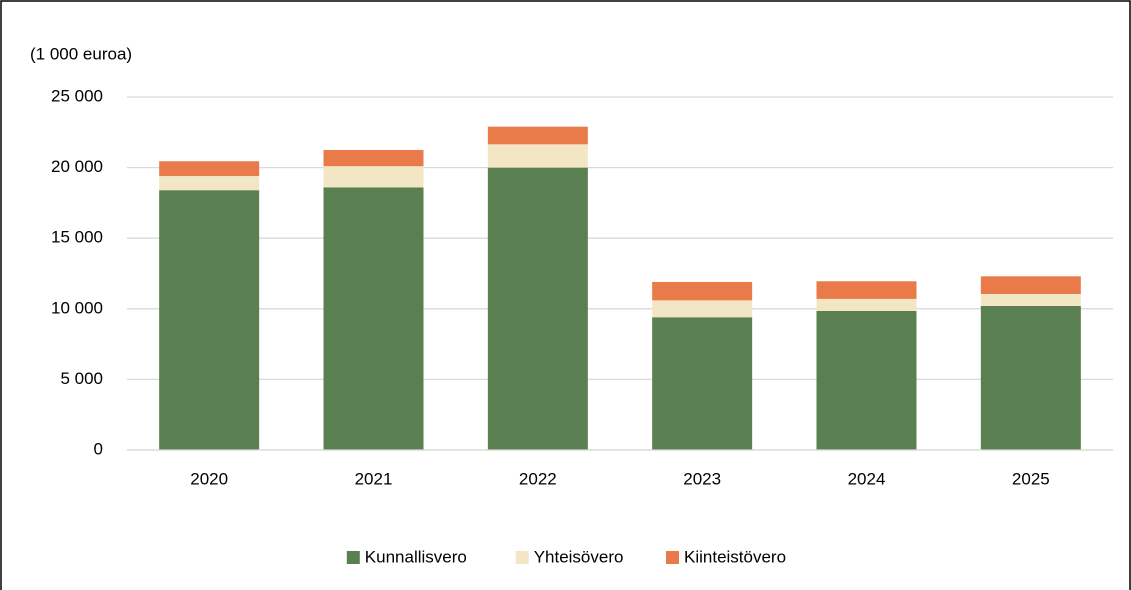 This screenshot has height=590, width=1131. What do you see at coordinates (702, 478) in the screenshot?
I see `x-tick-label: 2023` at bounding box center [702, 478].